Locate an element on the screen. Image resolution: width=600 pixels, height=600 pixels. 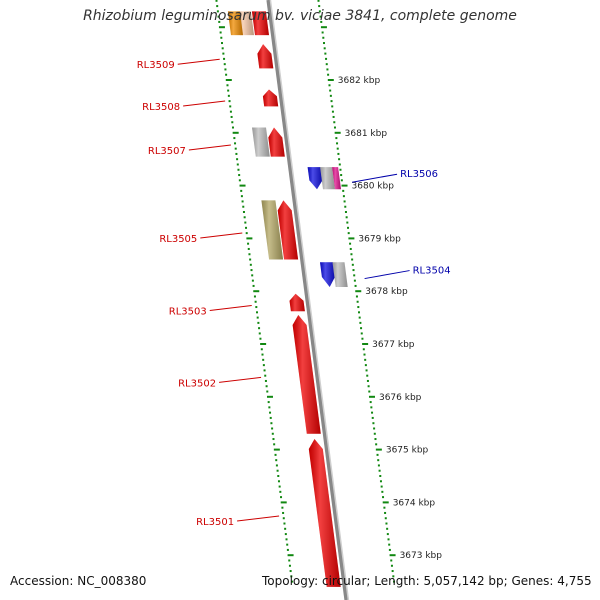
g-3504grey-shading is located at coordinates (340, 274).